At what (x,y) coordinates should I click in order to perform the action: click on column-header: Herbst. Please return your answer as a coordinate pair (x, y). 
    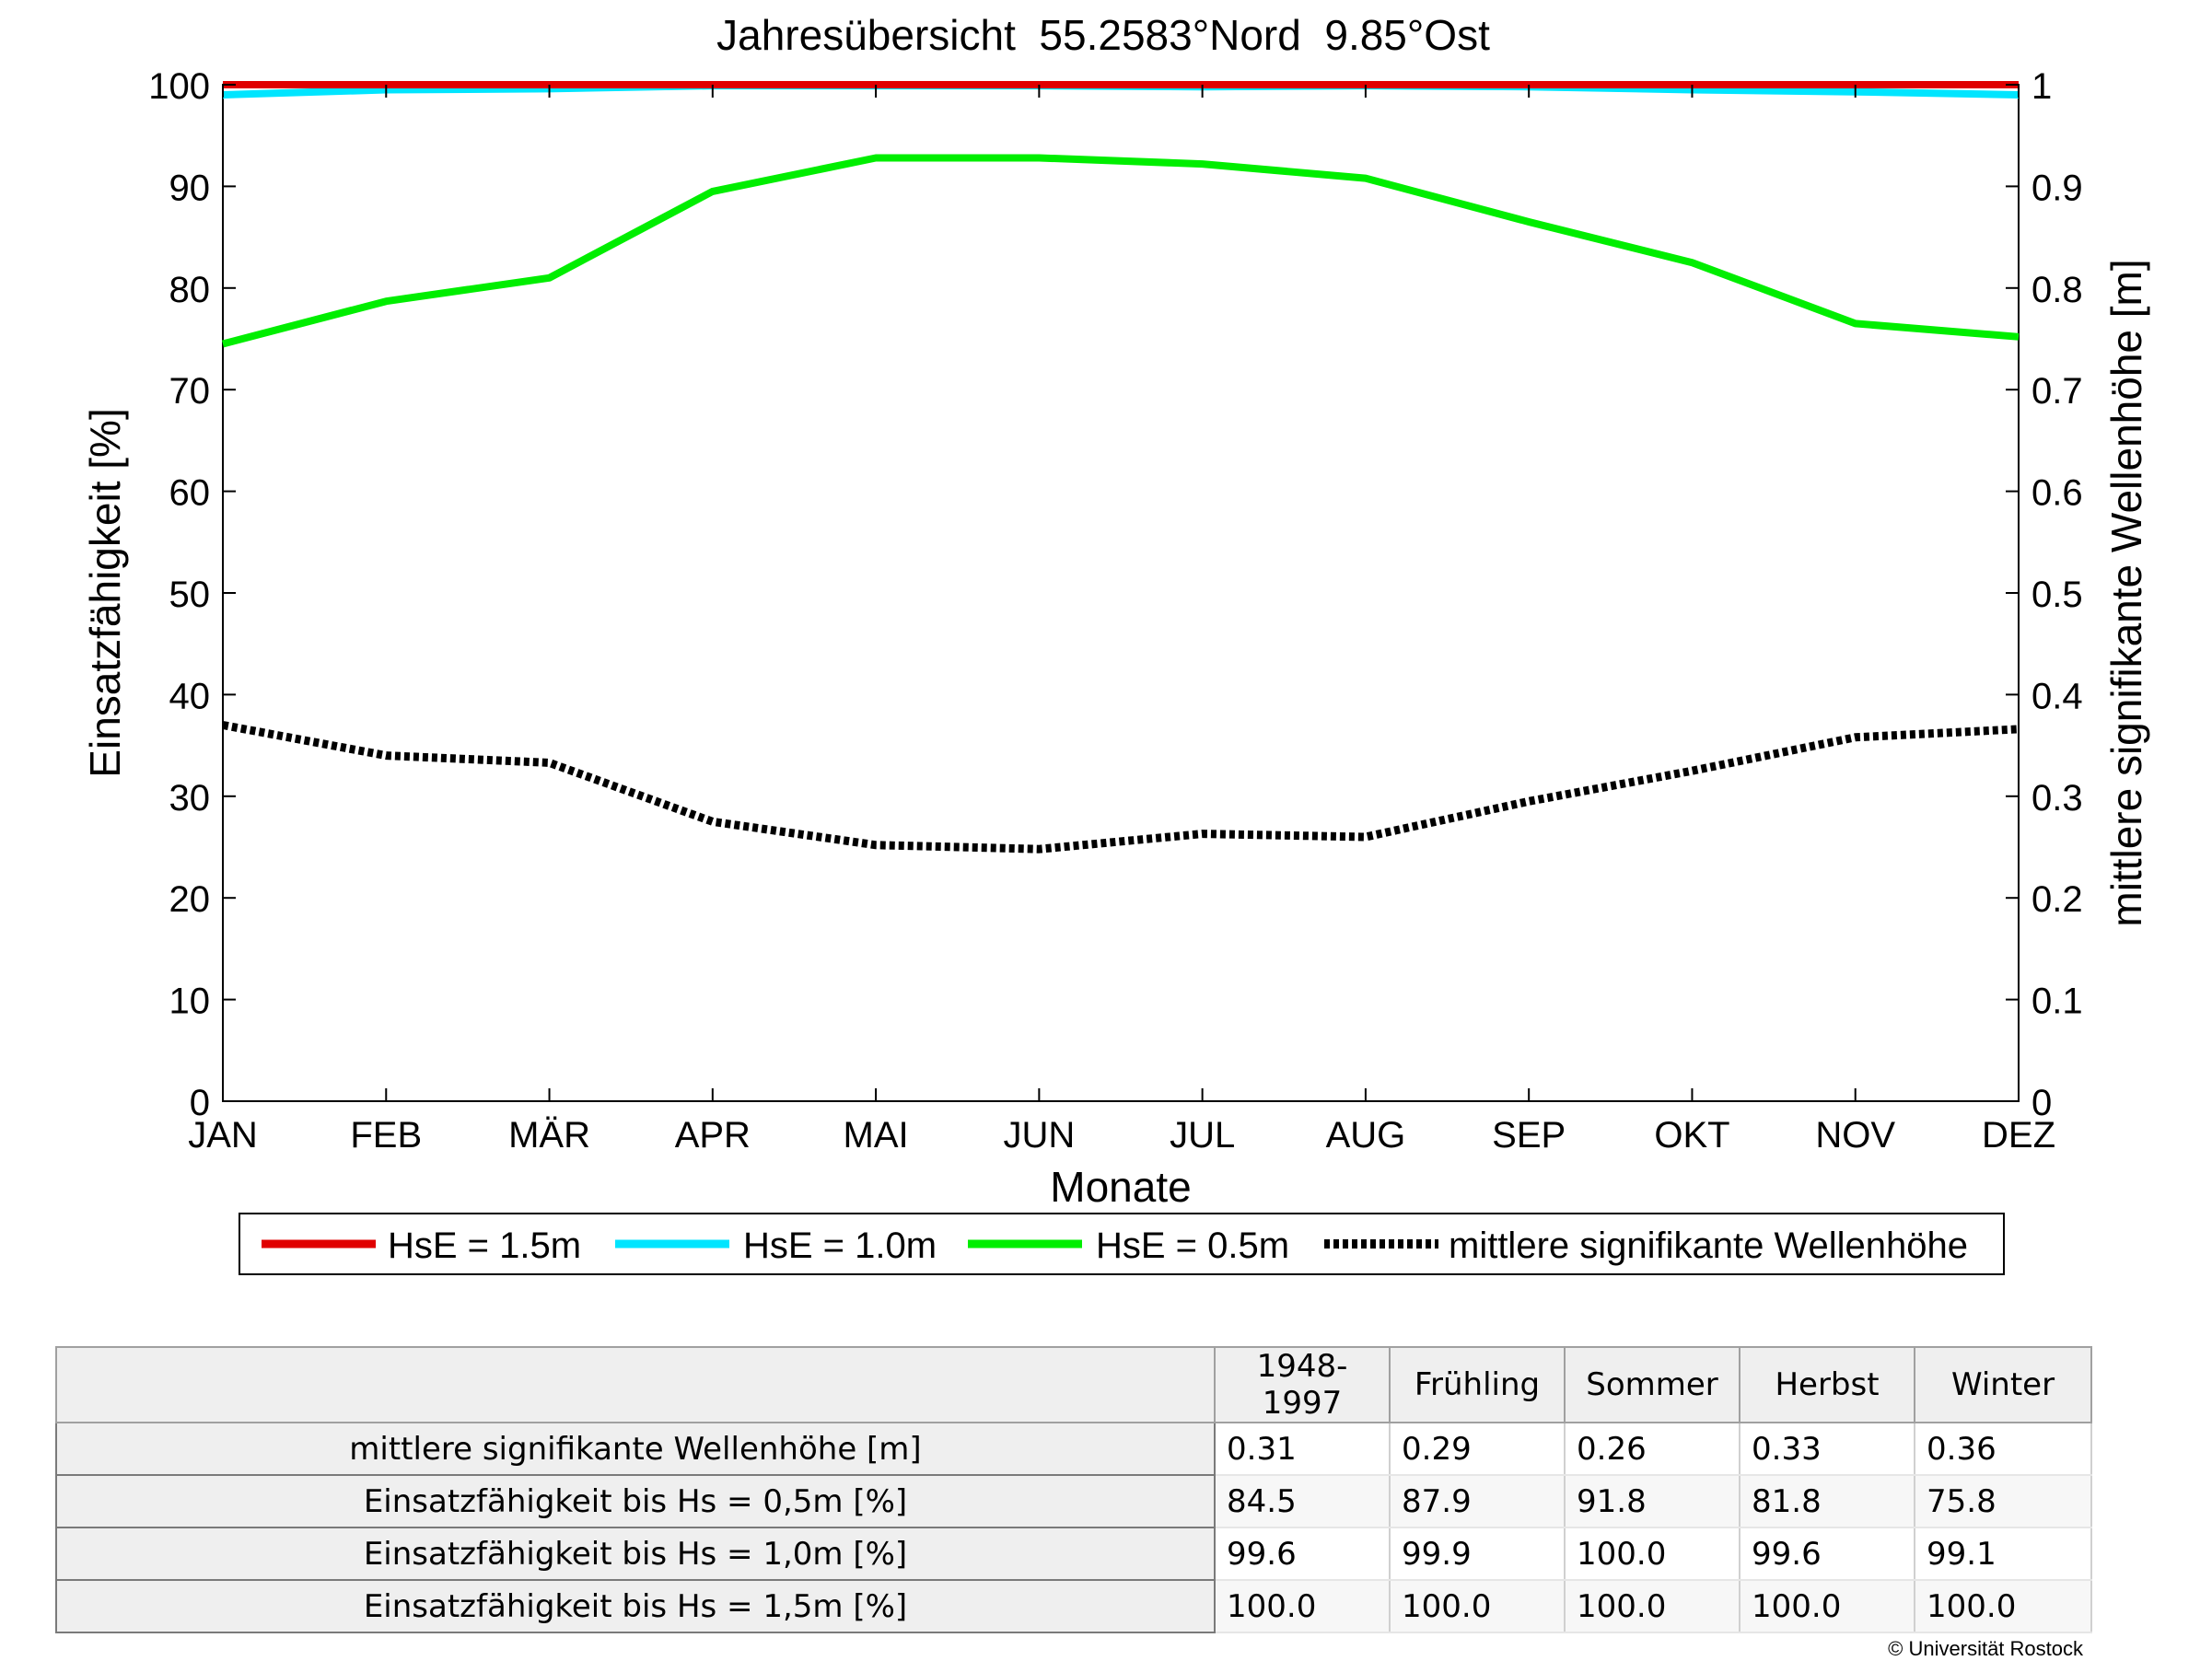
    Looking at the image, I should click on (1827, 1384).